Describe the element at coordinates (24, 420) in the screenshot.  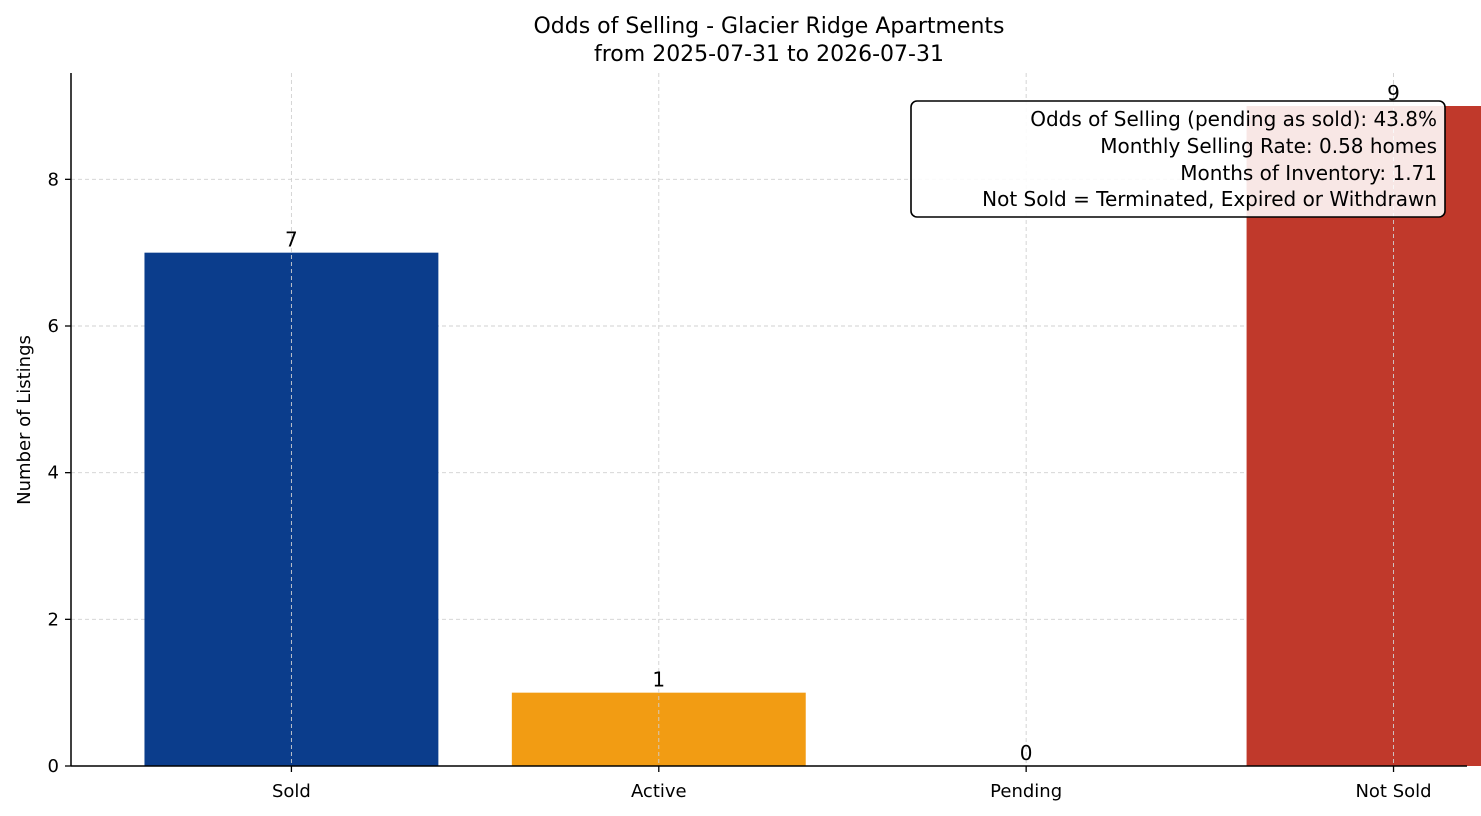
I see `y-axis-label: Number of Listings` at that location.